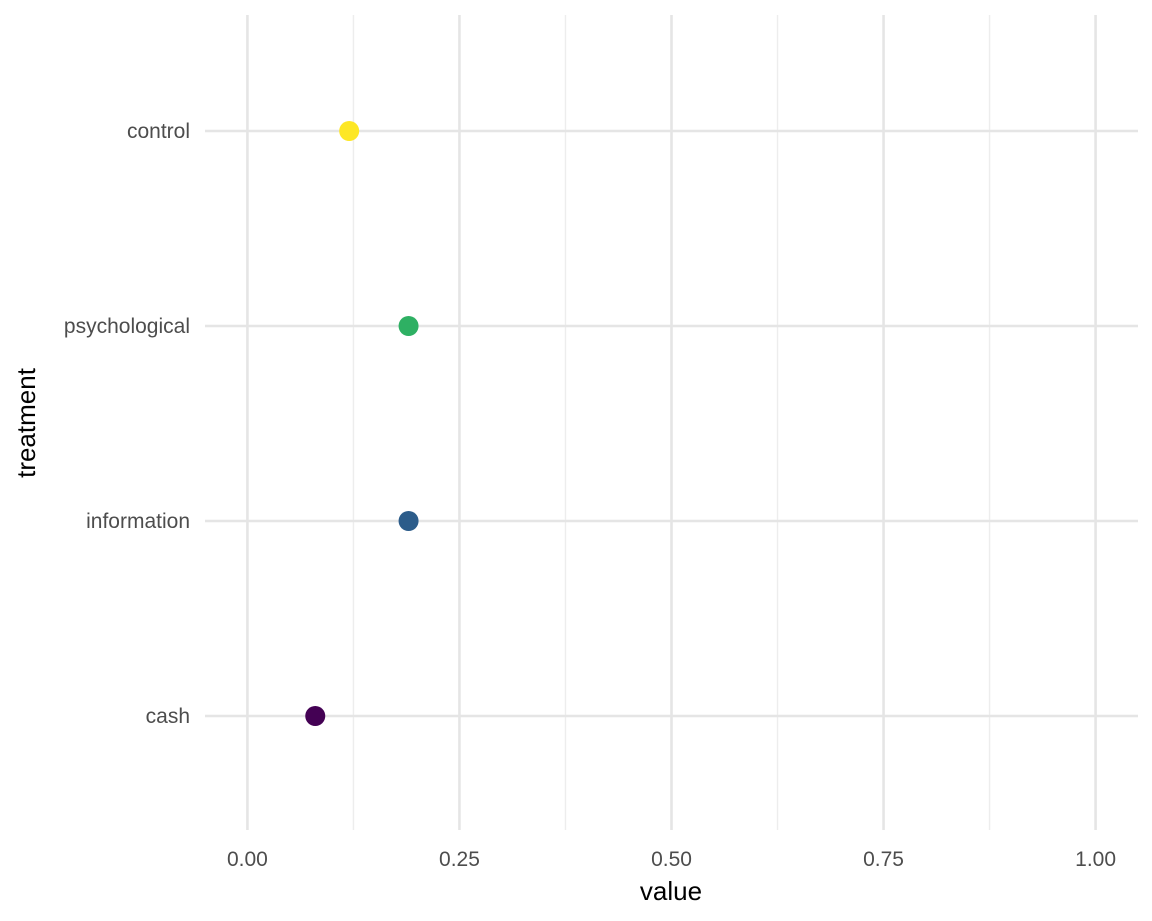 The image size is (1152, 921). Describe the element at coordinates (362, 423) in the screenshot. I see `point-layer` at that location.